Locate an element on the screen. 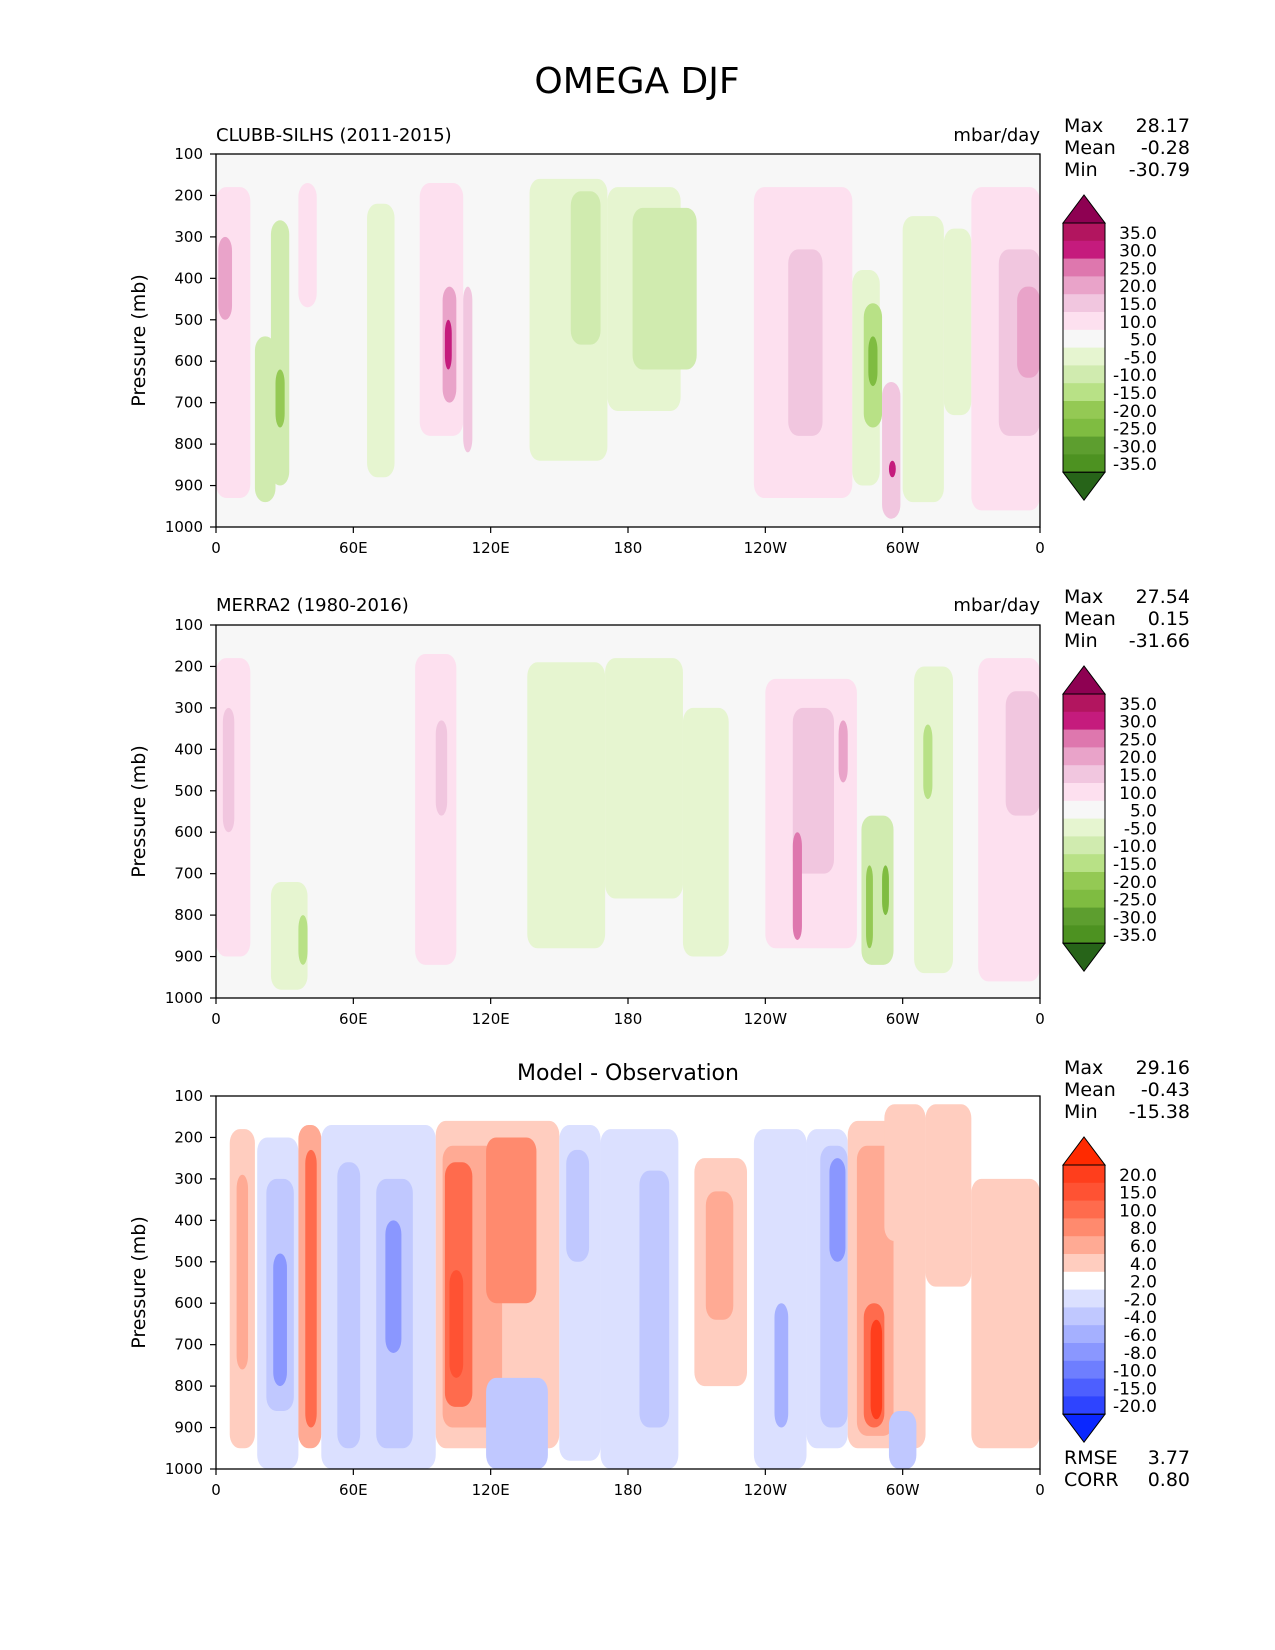 This screenshot has height=1650, width=1275. stat-value: 27.54 is located at coordinates (1163, 597).